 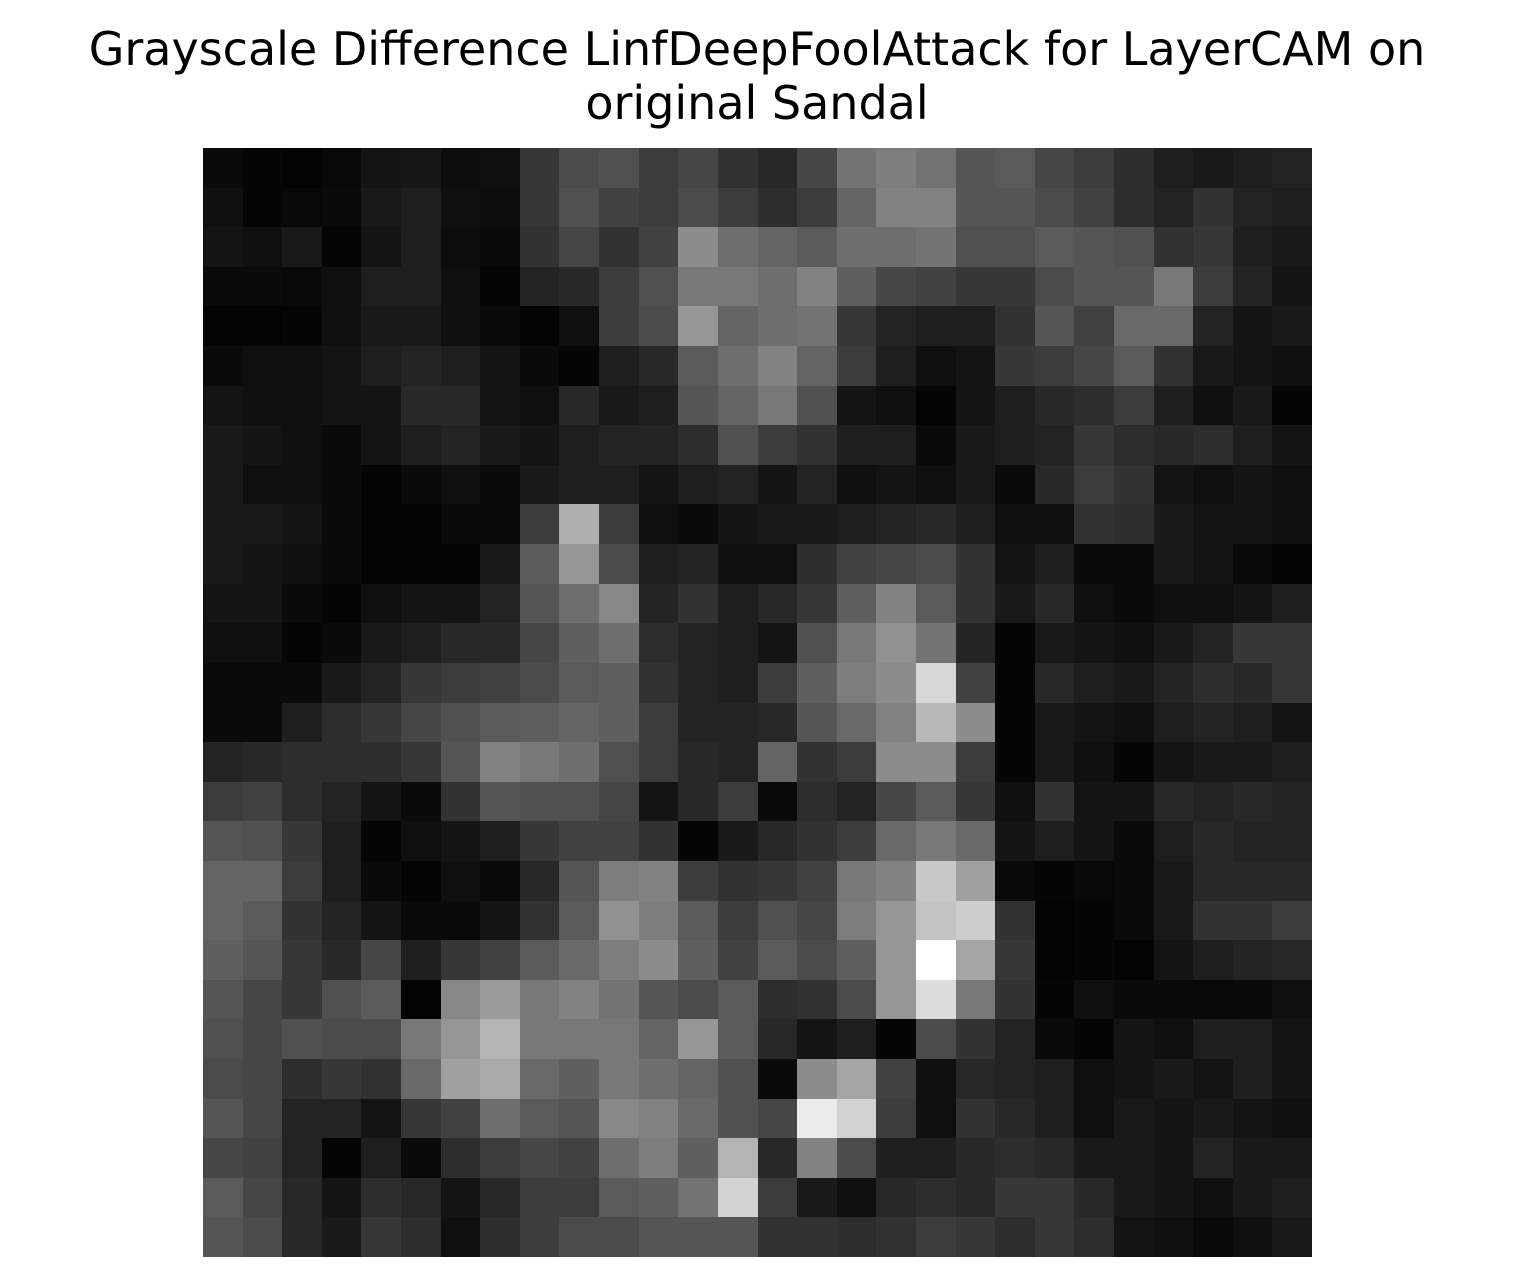 I want to click on heatmap-cell-r3-c9, so click(x=579, y=286).